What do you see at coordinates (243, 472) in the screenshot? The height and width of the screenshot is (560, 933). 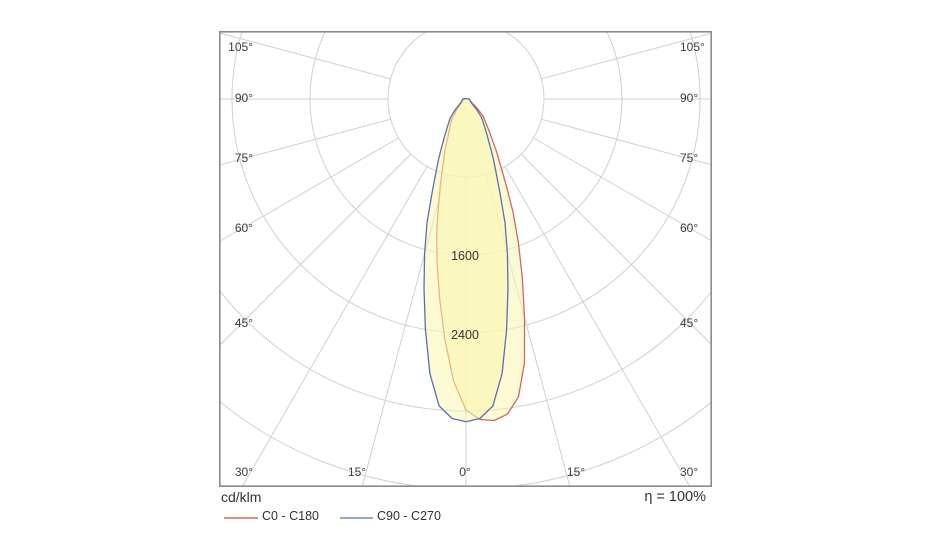 I see `angle-label-left-30: 30°` at bounding box center [243, 472].